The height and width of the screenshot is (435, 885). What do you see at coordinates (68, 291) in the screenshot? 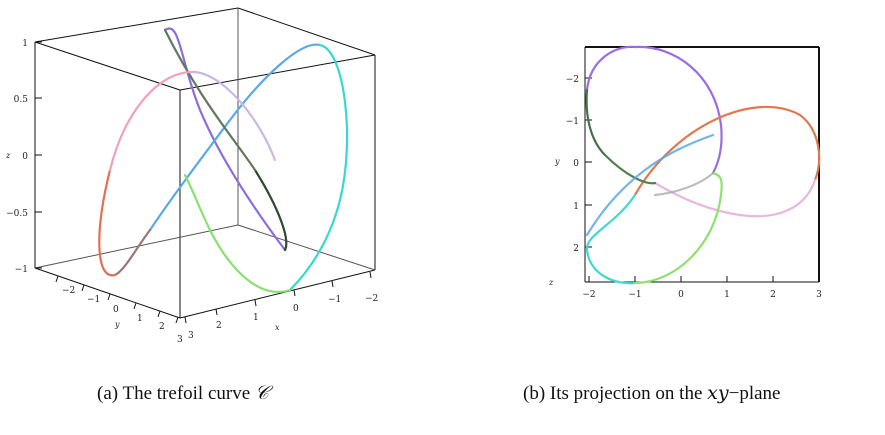
I see `y-tick-1: −2` at bounding box center [68, 291].